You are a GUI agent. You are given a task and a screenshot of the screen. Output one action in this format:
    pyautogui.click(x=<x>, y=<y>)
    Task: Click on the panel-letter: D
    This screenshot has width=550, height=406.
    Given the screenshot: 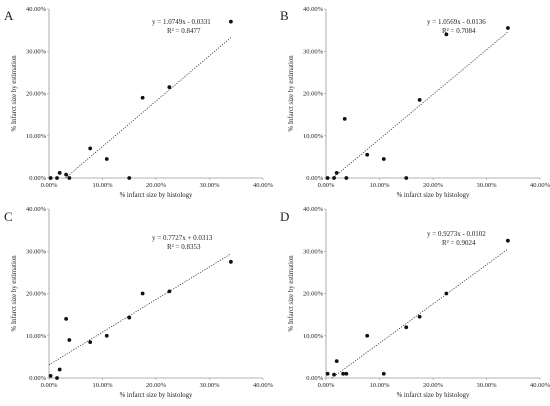 What is the action you would take?
    pyautogui.click(x=284, y=216)
    